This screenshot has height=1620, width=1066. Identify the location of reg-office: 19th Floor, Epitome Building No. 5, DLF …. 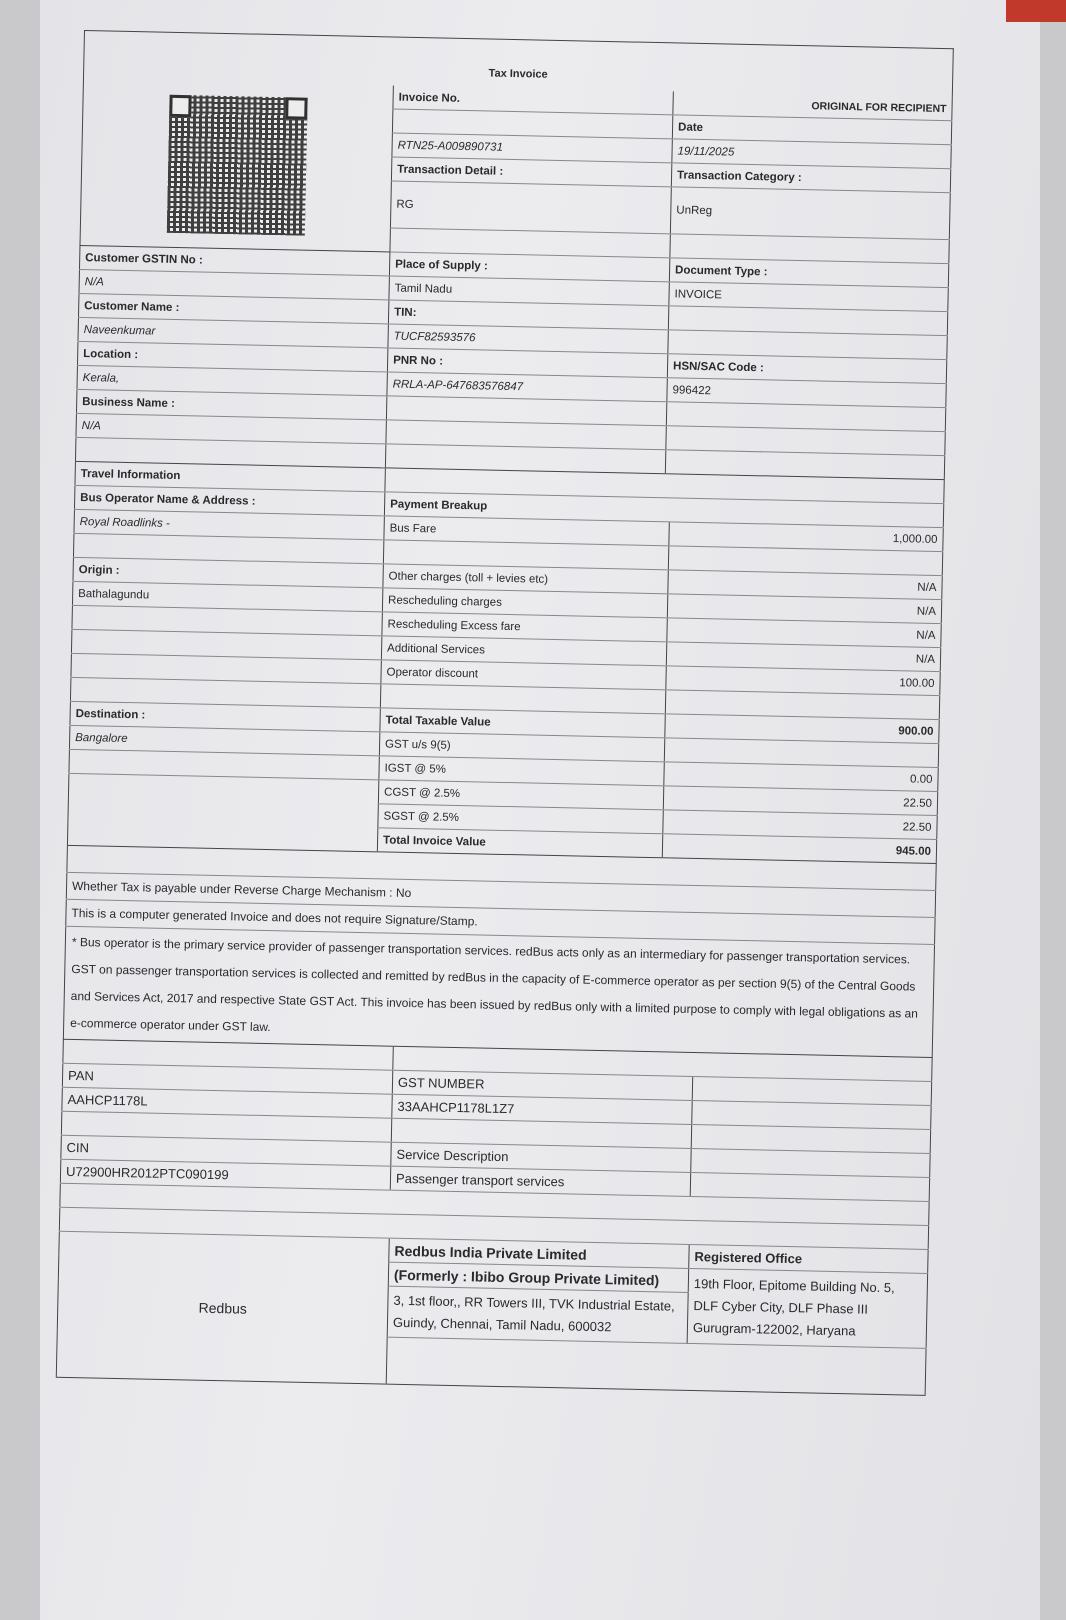
(807, 1308).